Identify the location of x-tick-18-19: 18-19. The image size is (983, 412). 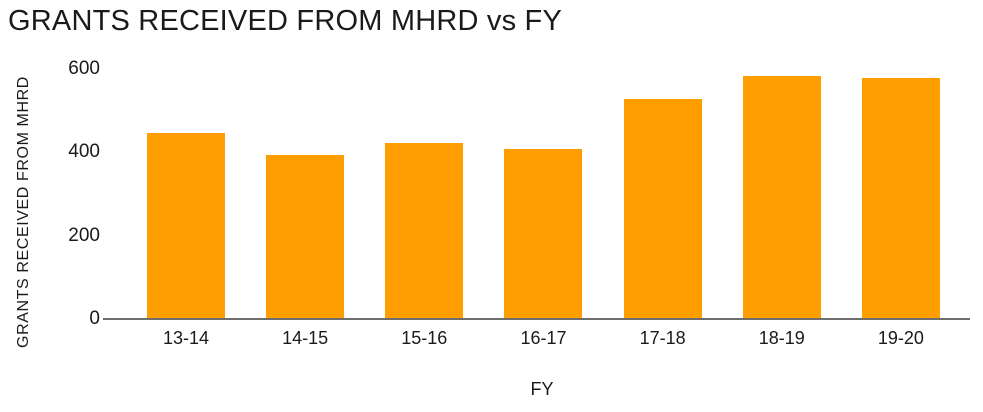
(781, 338).